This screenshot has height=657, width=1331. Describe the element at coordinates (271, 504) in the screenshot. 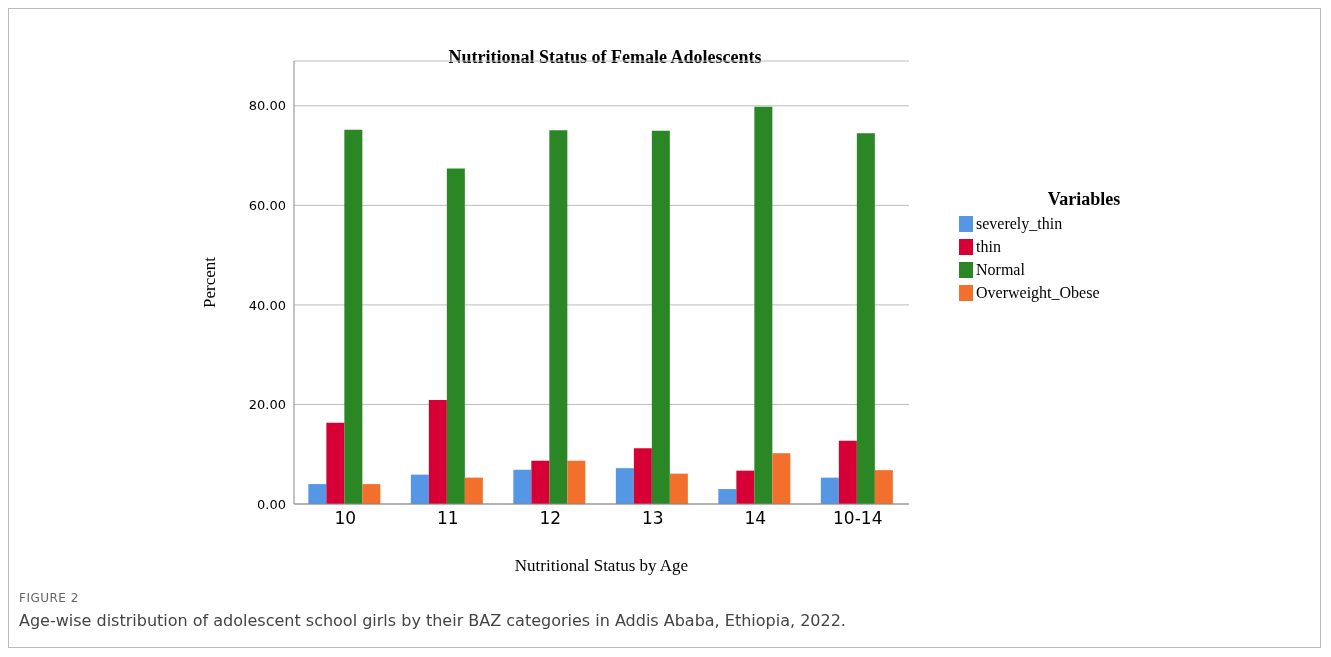

I see `y-tick-label: 0.00` at that location.